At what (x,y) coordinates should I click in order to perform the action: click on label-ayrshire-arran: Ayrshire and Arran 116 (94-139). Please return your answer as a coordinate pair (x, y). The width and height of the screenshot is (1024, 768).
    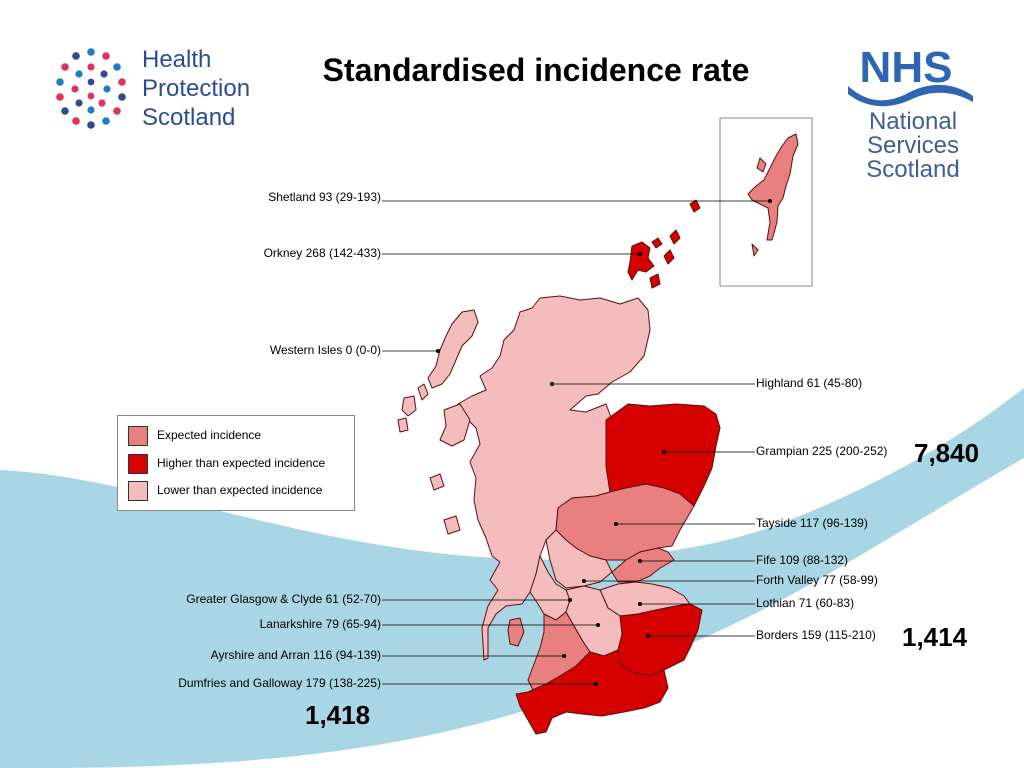
    Looking at the image, I should click on (295, 655).